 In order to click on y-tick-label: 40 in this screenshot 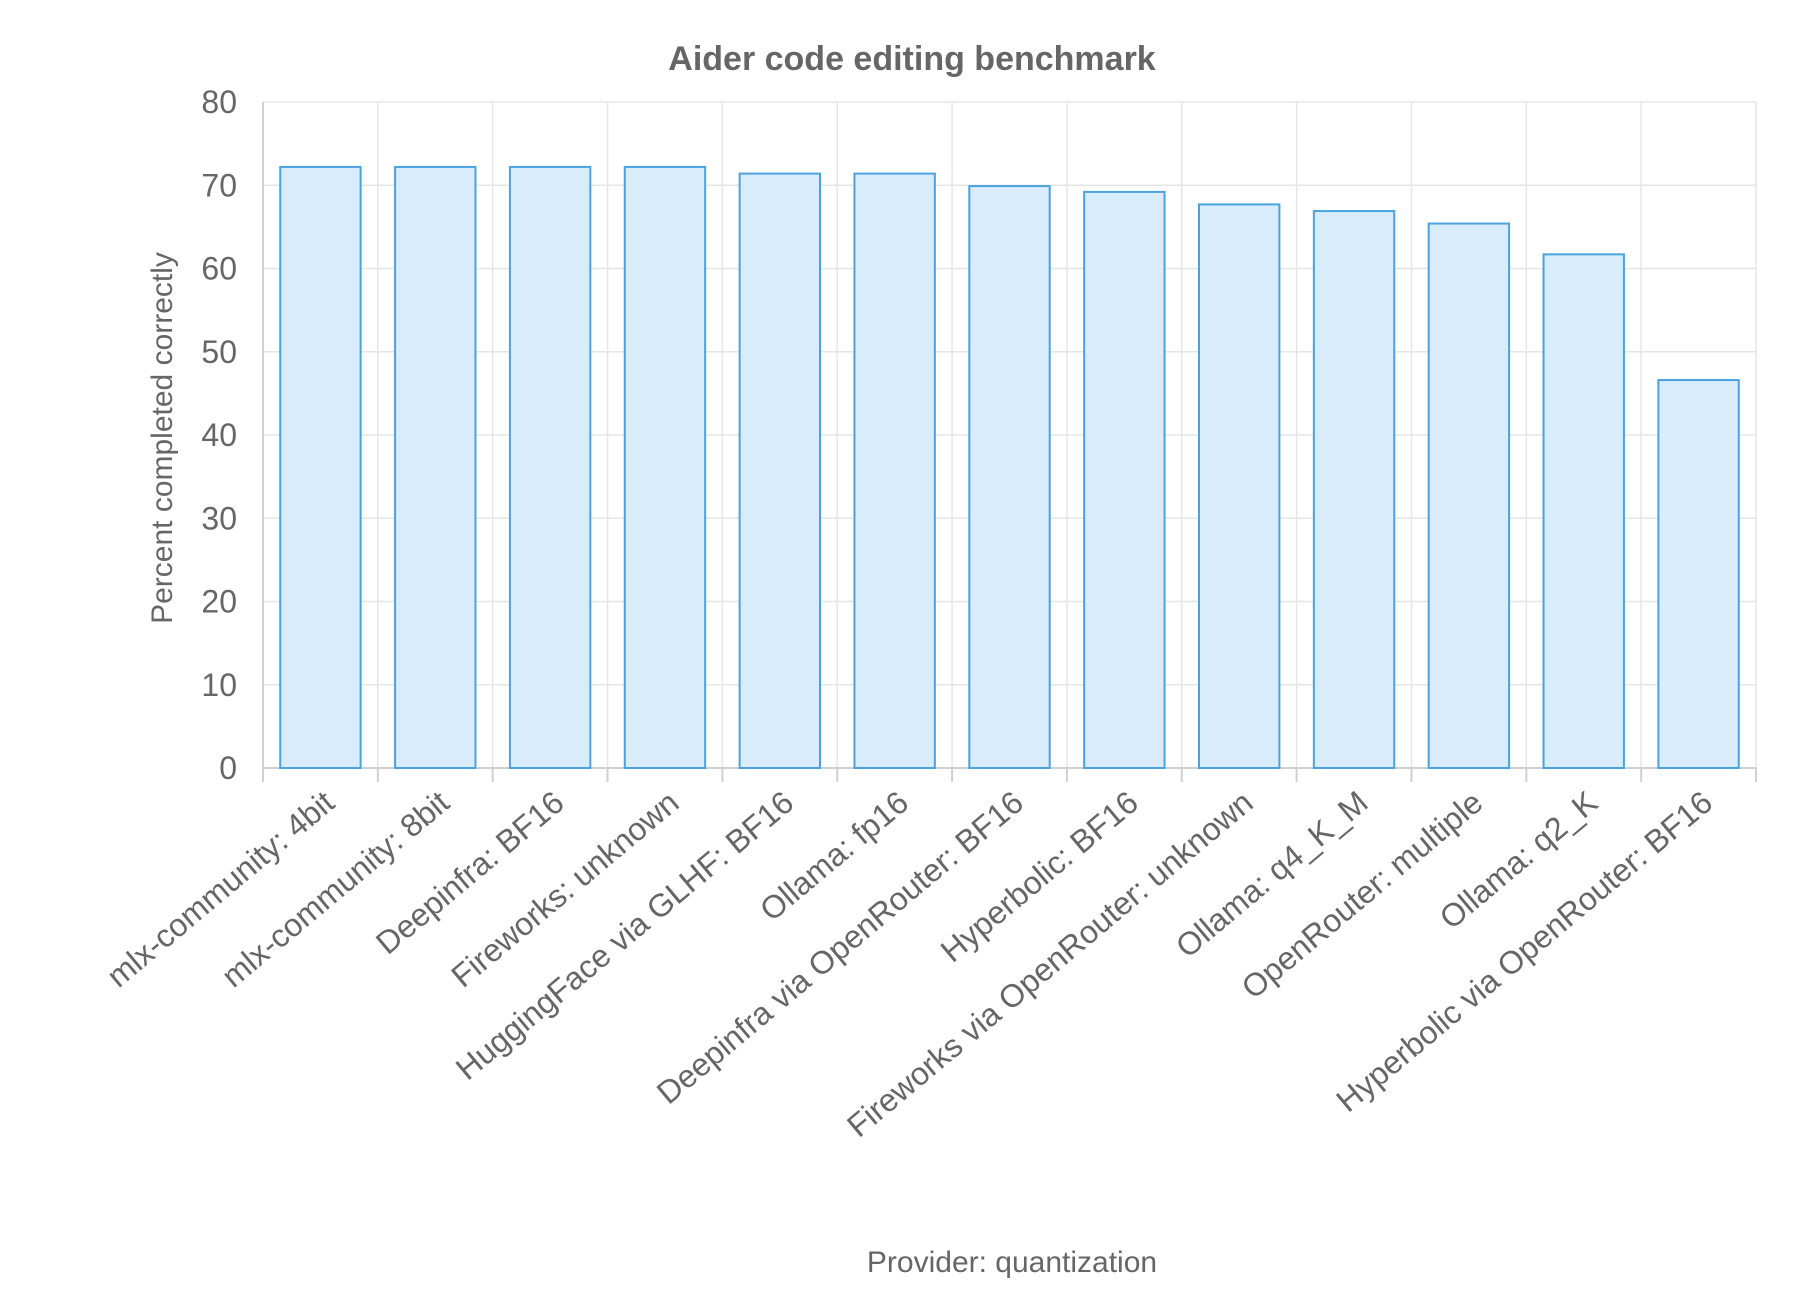, I will do `click(219, 435)`.